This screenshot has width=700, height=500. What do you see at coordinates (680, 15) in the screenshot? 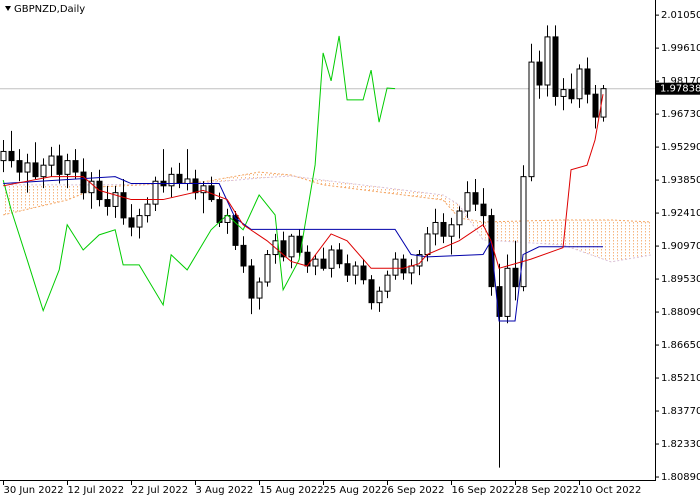
I see `y-tick-label: 2.01050` at bounding box center [680, 15].